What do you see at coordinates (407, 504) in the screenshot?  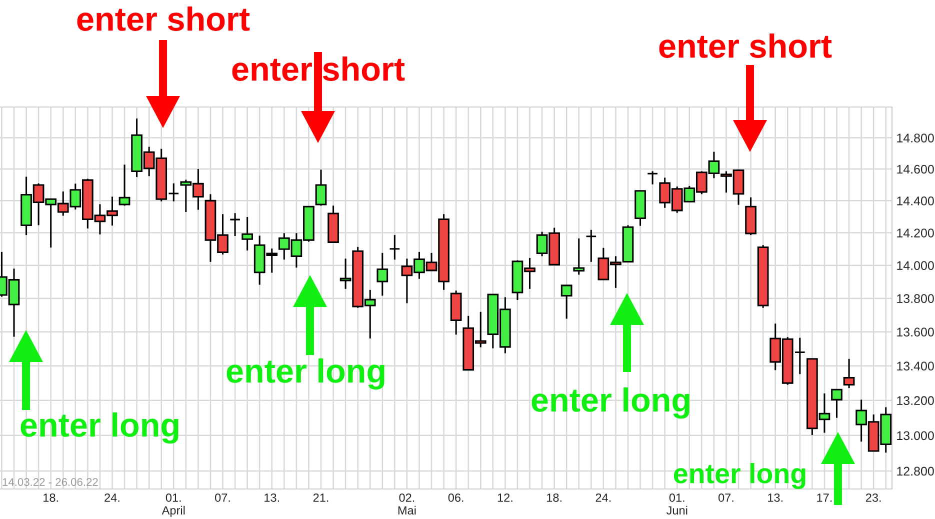 I see `x-tick-label: 02. Mai` at bounding box center [407, 504].